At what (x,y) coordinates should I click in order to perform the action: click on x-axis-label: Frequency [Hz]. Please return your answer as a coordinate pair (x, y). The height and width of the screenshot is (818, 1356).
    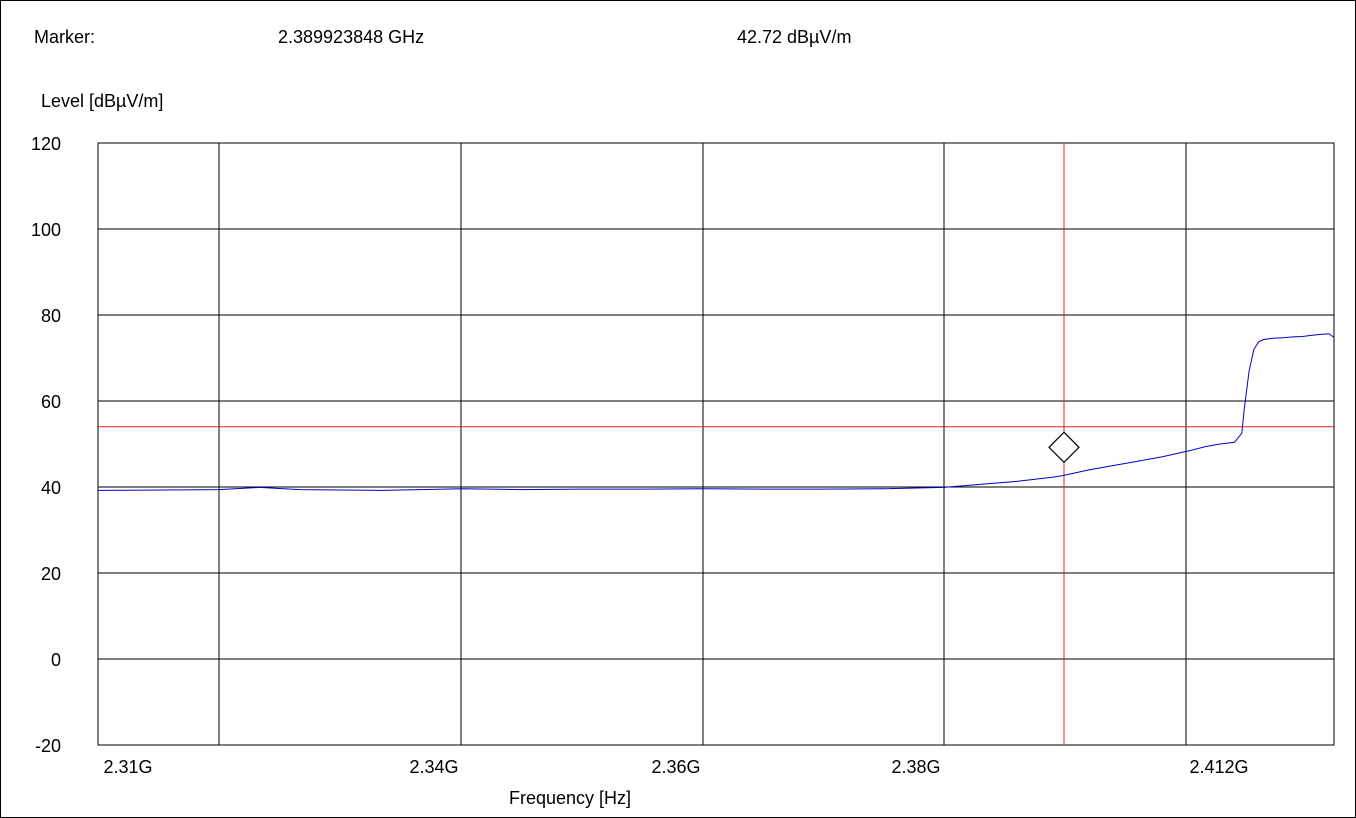
    Looking at the image, I should click on (570, 798).